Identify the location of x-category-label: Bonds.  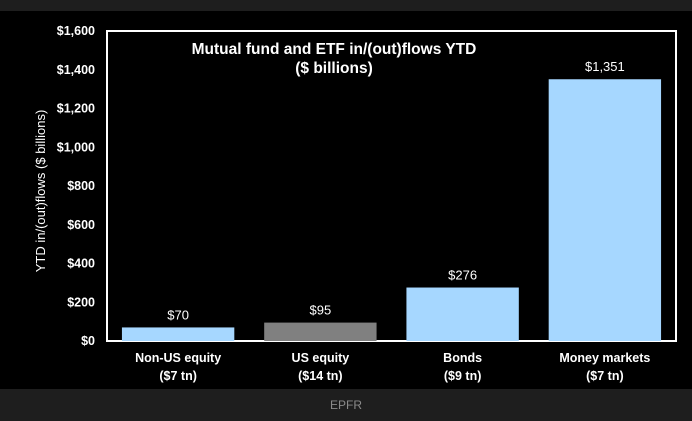
(462, 358).